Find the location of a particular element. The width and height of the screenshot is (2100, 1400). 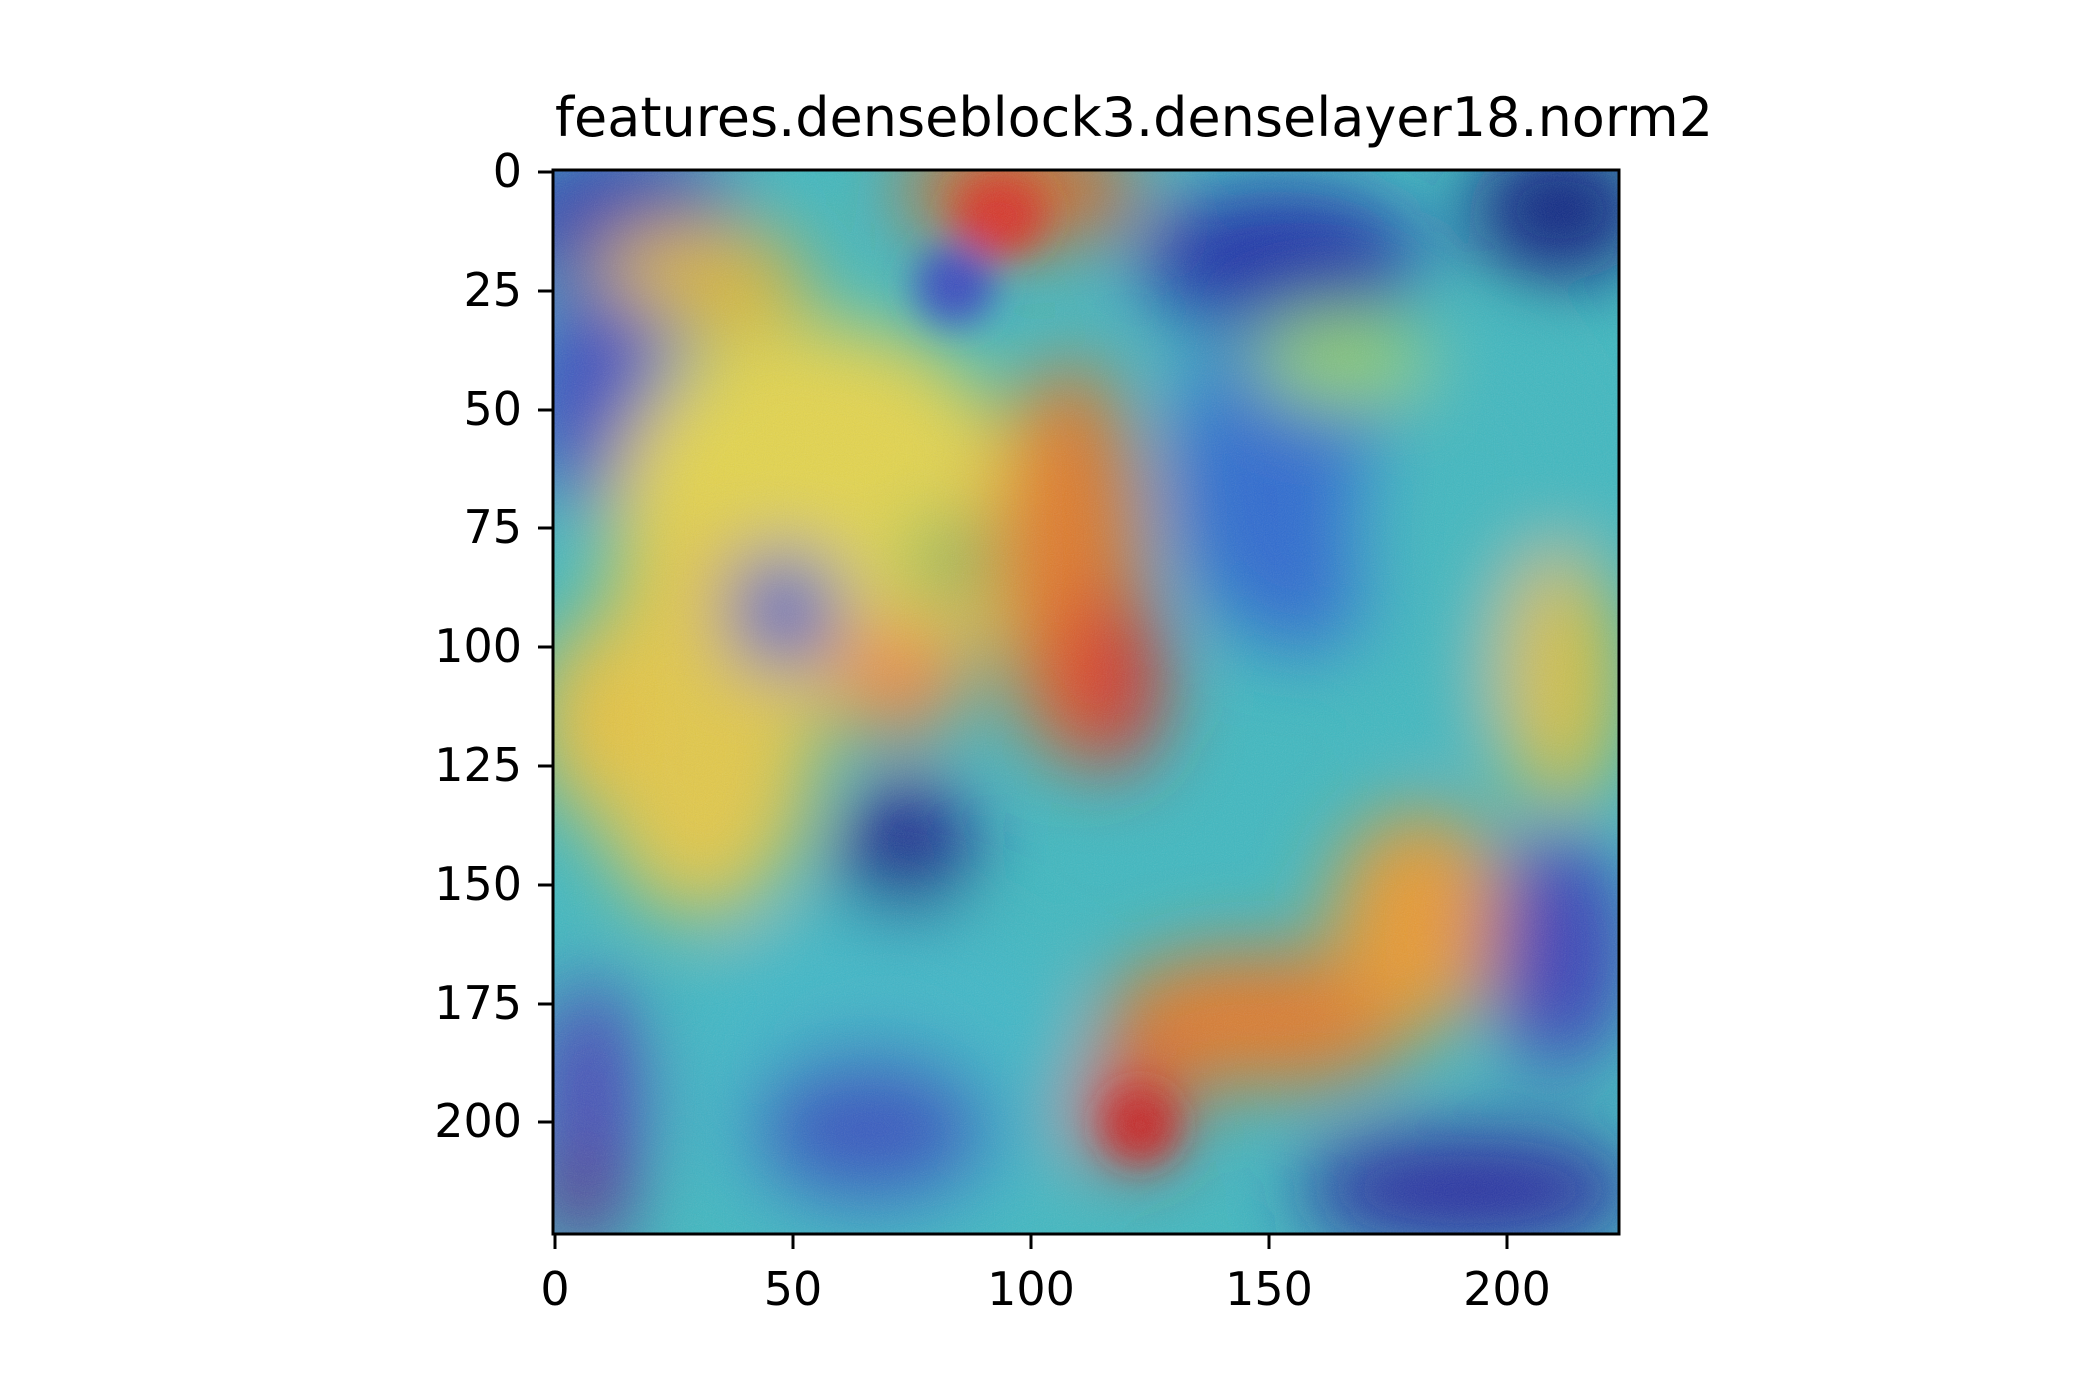

y-tick-label: 100 is located at coordinates (478, 646).